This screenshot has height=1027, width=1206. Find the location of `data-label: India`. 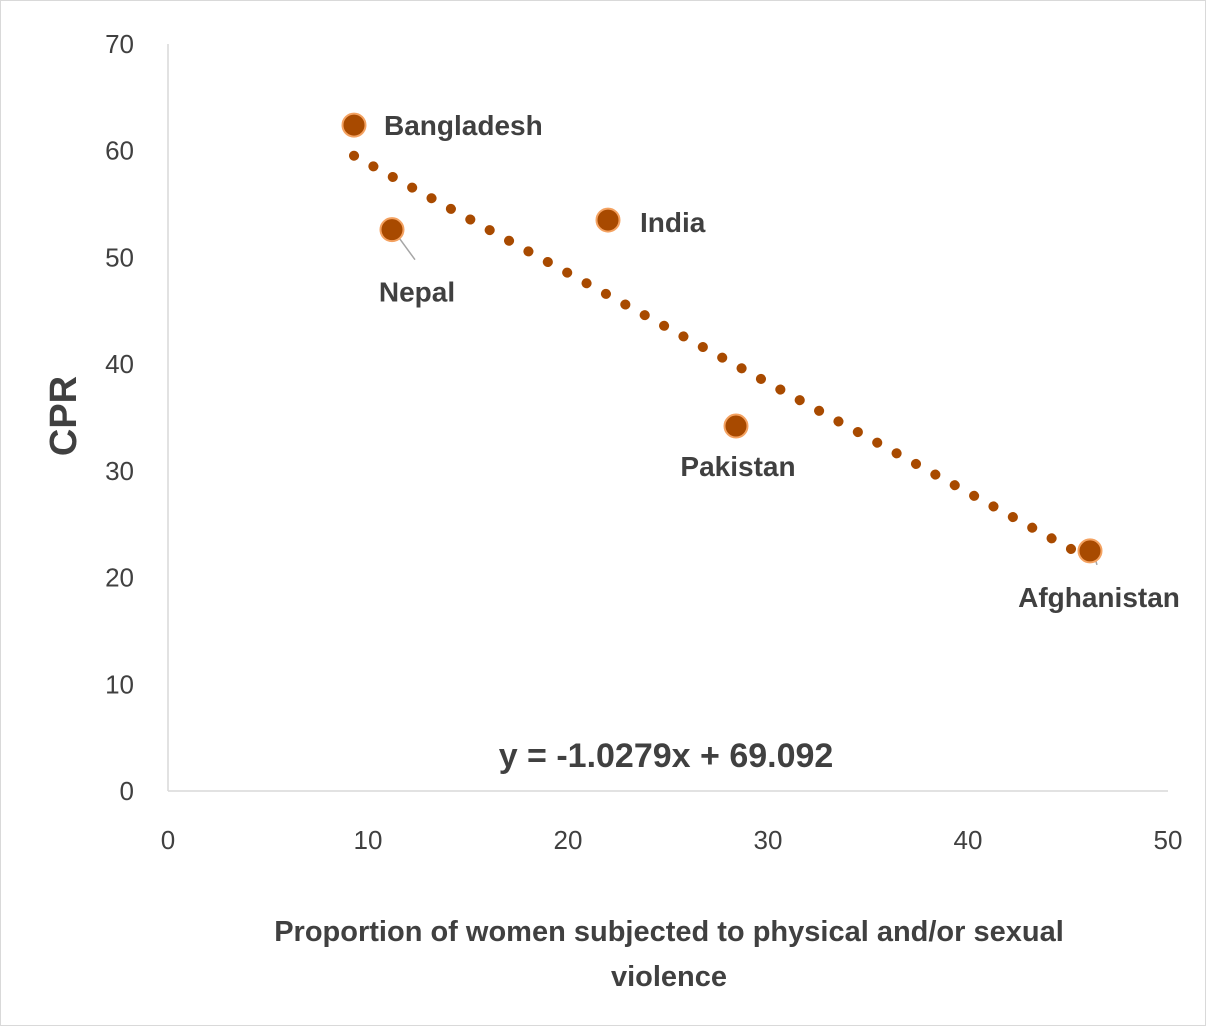

data-label: India is located at coordinates (673, 222).